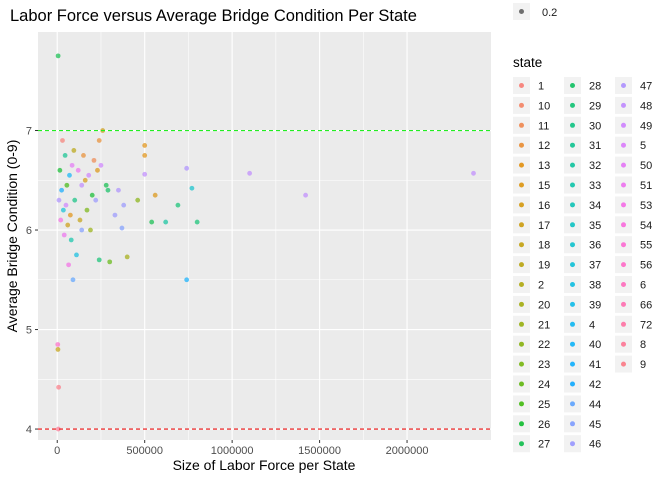  I want to click on state-legend-label: 4, so click(592, 325).